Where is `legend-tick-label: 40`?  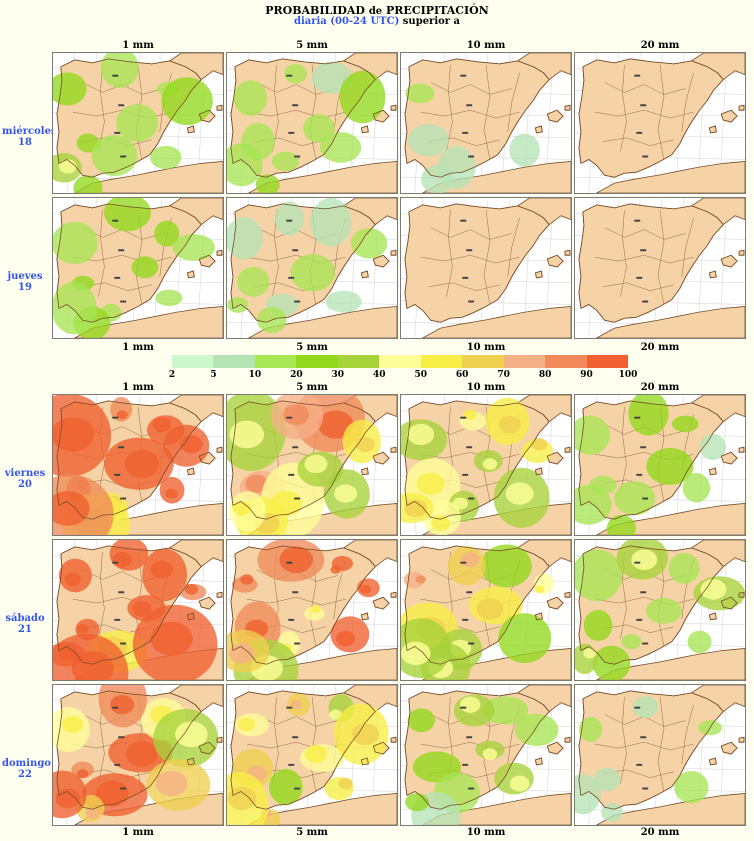
legend-tick-label: 40 is located at coordinates (379, 375).